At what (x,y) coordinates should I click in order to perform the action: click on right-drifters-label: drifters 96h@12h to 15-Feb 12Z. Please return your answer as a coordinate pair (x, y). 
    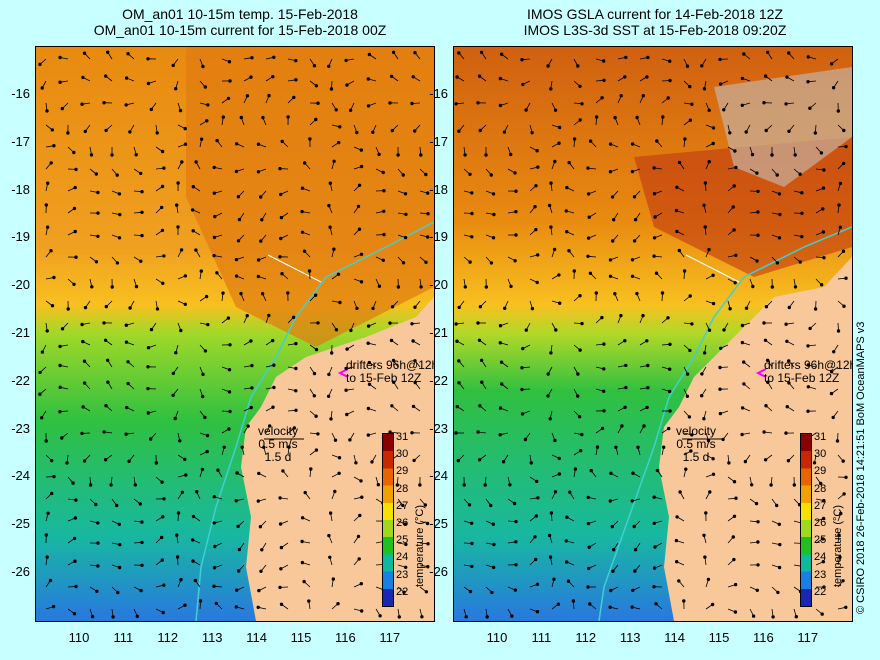
    Looking at the image, I should click on (808, 372).